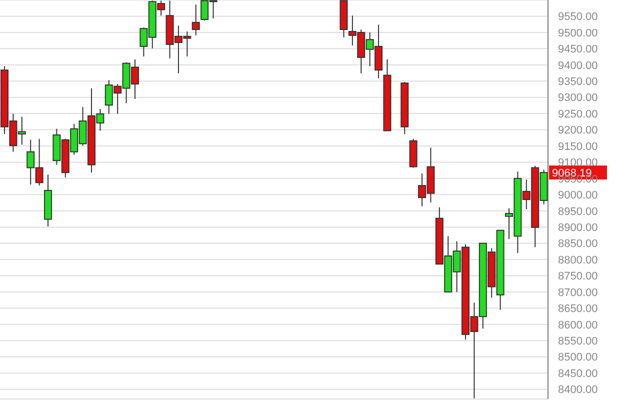 Image resolution: width=621 pixels, height=400 pixels. Describe the element at coordinates (578, 228) in the screenshot. I see `y-tick-label: 8900.00` at that location.